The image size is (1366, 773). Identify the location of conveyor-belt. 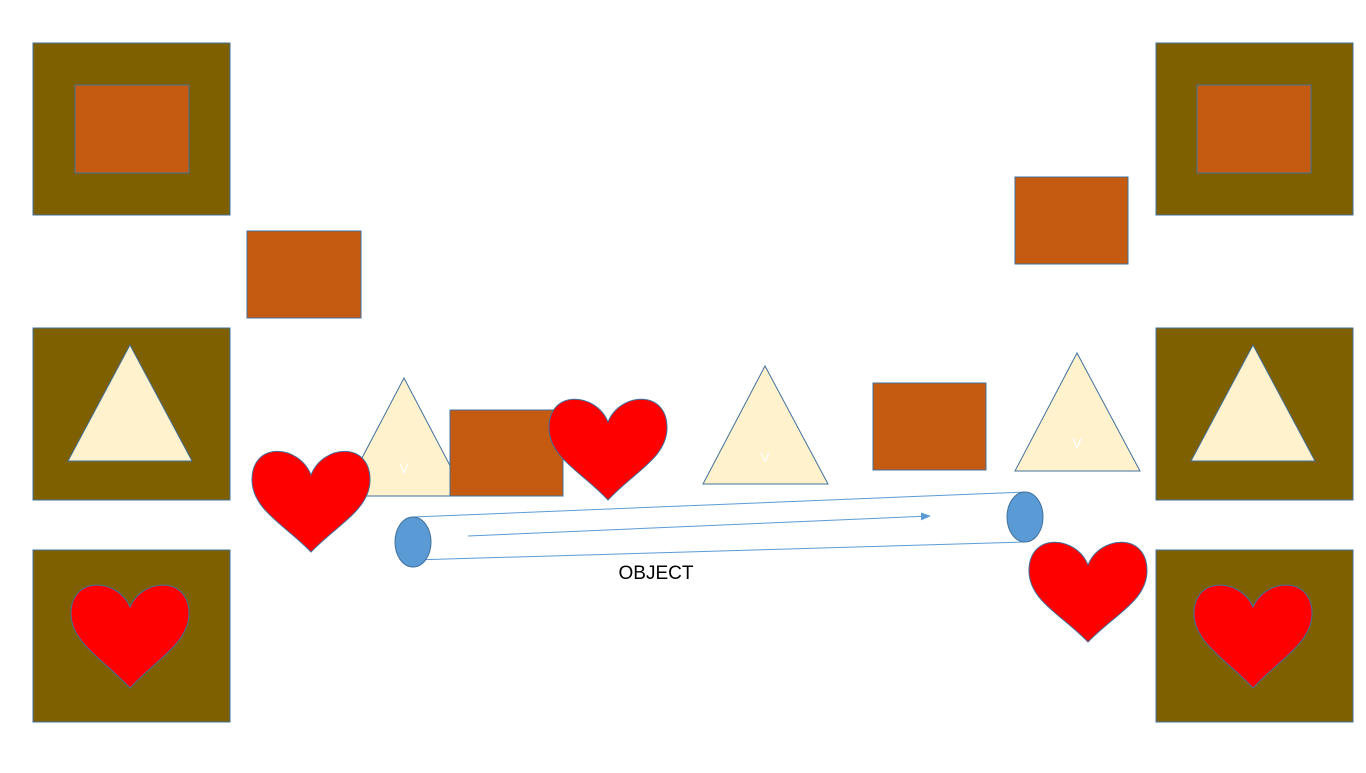
(719, 529).